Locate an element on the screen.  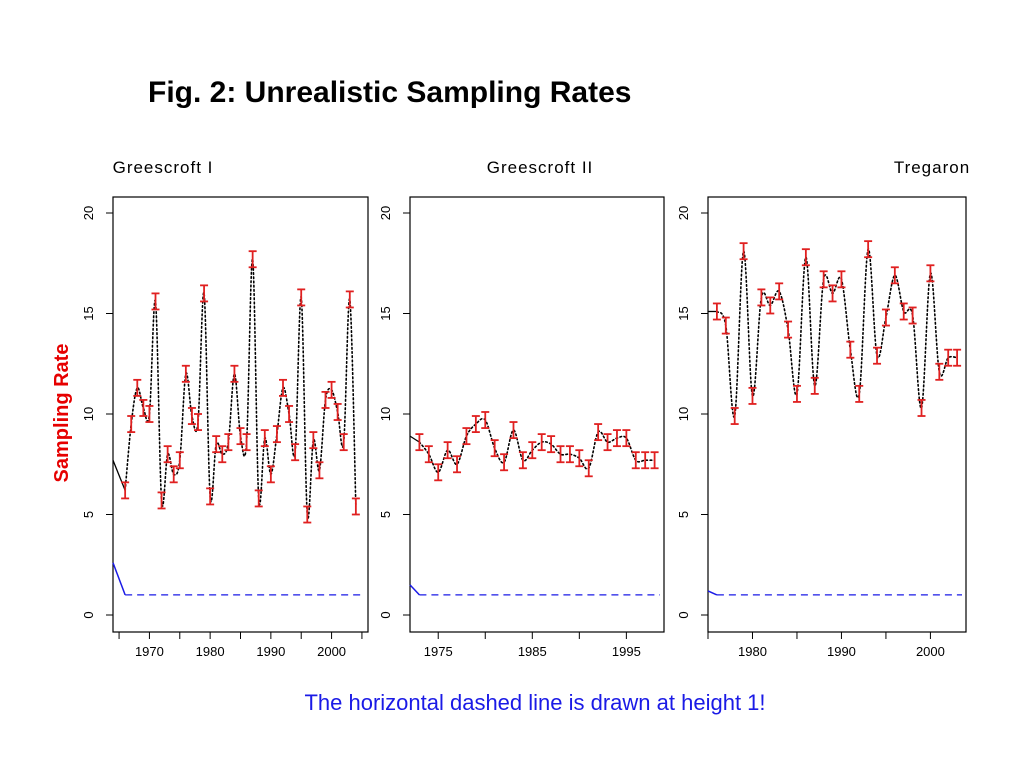
x-tick-label: 1975 is located at coordinates (438, 651).